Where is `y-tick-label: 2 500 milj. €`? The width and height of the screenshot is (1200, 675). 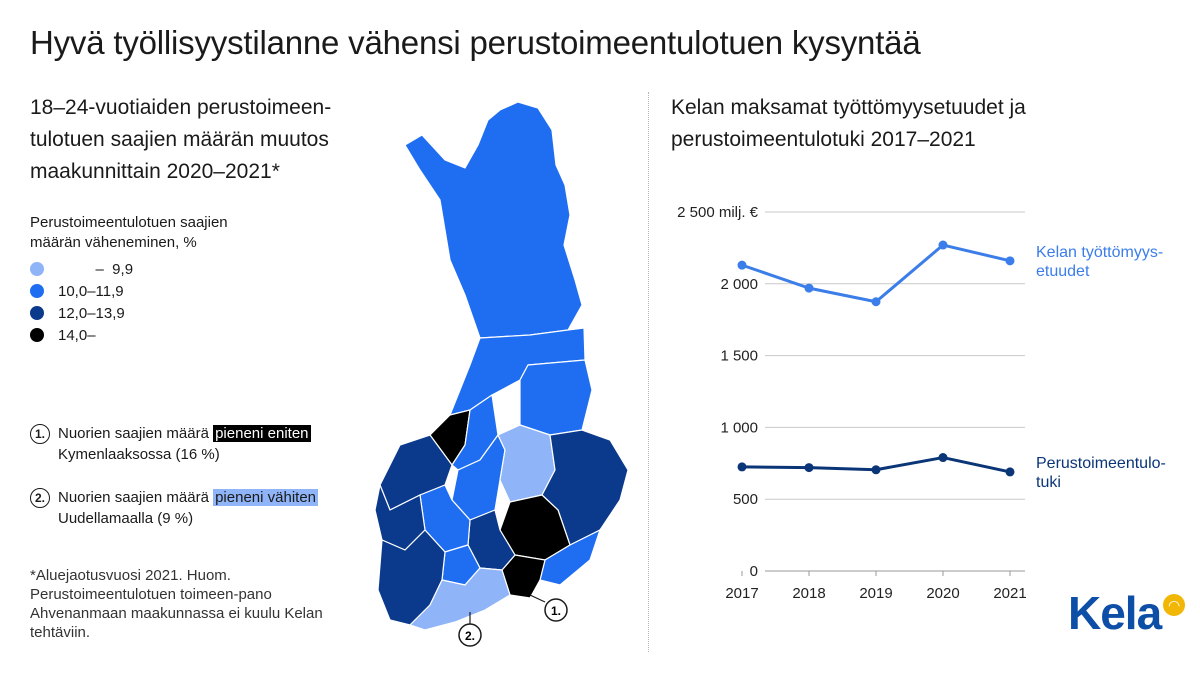 y-tick-label: 2 500 milj. € is located at coordinates (718, 212).